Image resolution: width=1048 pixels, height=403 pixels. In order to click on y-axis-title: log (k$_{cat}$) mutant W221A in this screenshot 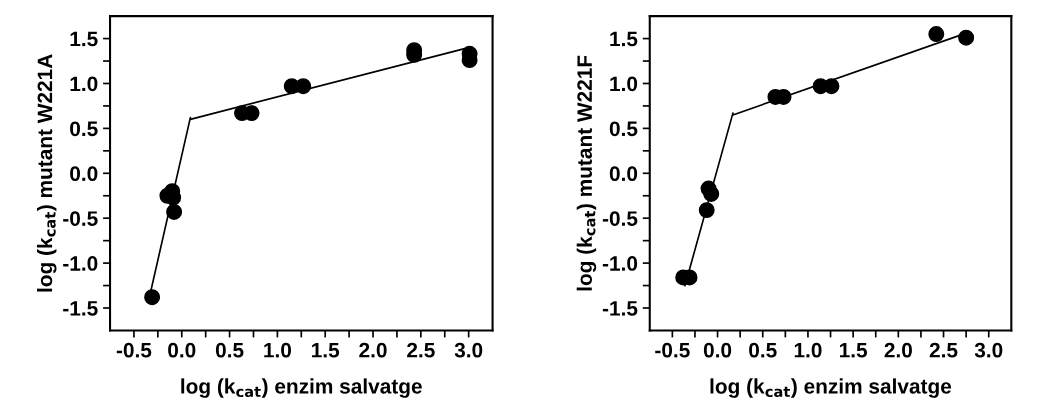, I will do `click(46, 173)`.